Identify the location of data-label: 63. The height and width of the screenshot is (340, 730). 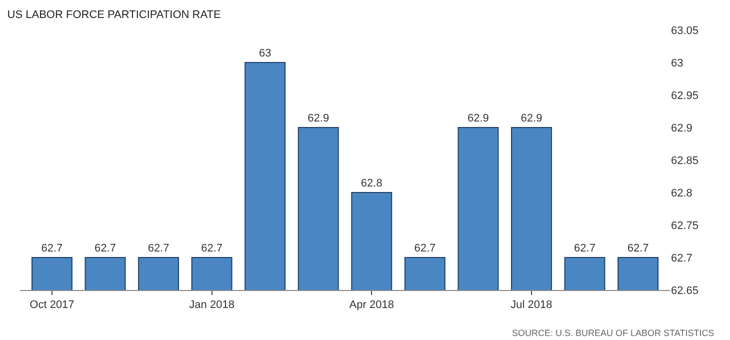
(265, 54).